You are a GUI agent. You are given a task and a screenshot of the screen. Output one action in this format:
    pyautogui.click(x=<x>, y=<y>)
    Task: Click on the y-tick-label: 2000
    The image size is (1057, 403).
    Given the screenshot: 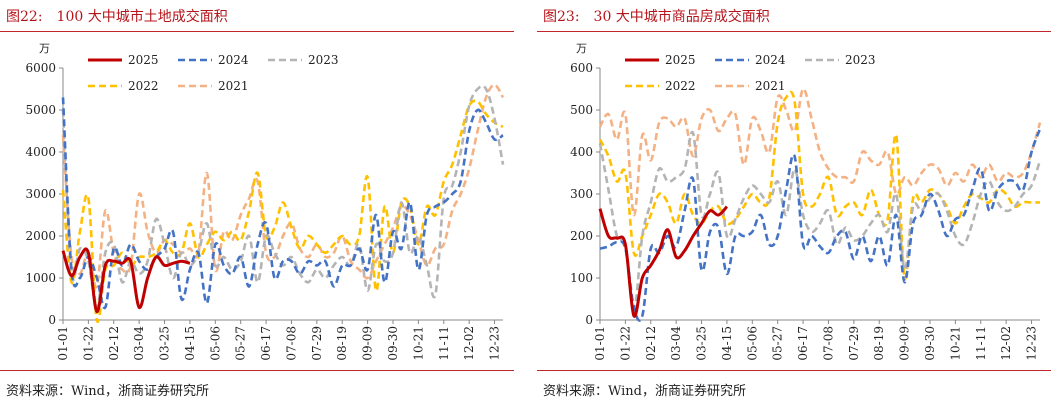 What is the action you would take?
    pyautogui.click(x=40, y=236)
    